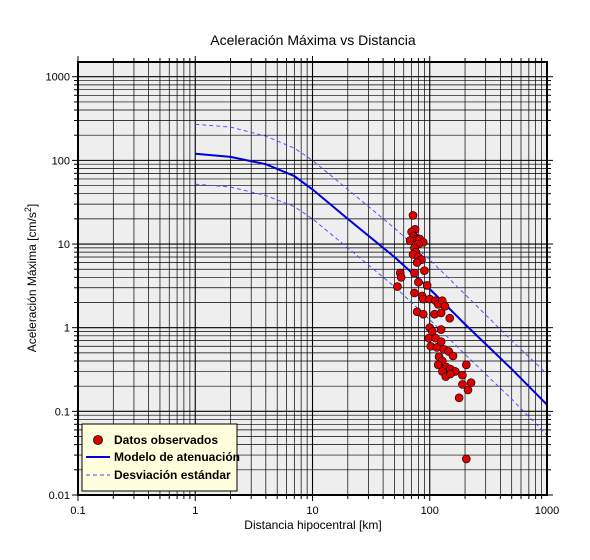 This screenshot has height=560, width=590. I want to click on legend-label-model: Modelo de atenuación, so click(177, 457).